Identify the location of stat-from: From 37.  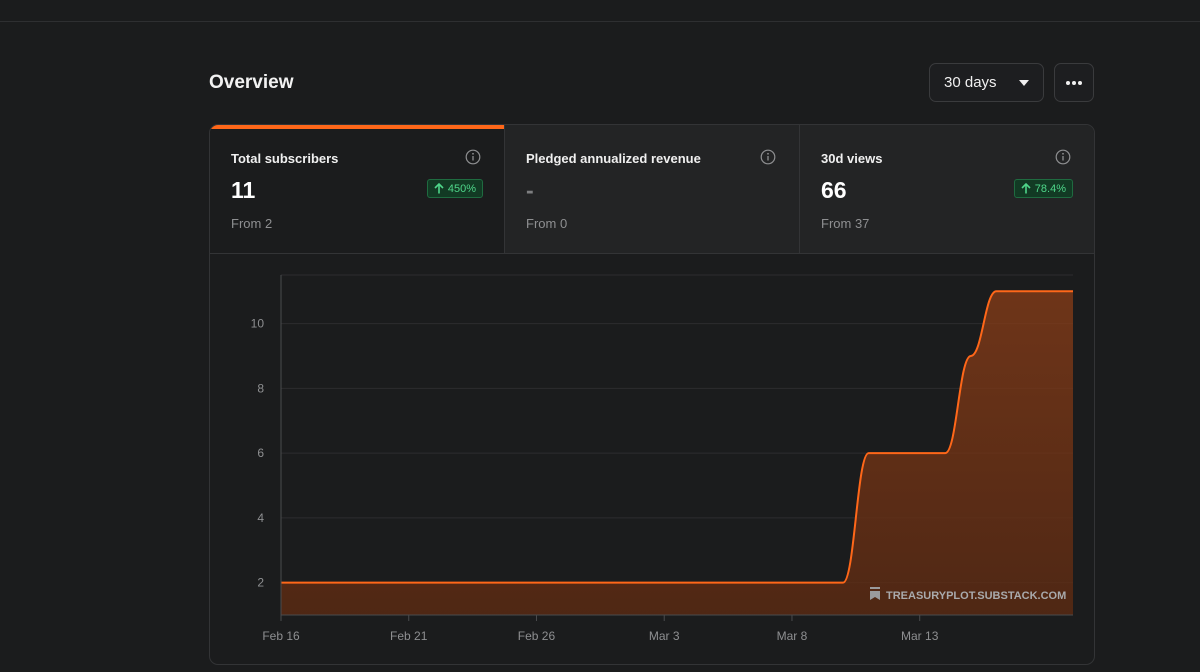
(845, 223).